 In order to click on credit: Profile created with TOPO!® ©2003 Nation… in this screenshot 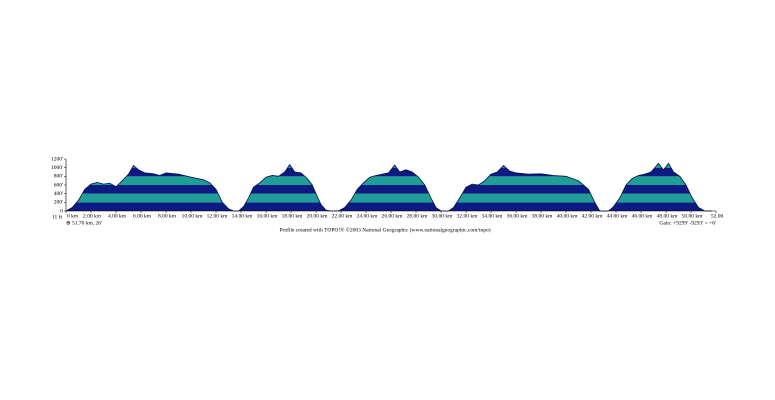, I will do `click(384, 229)`.